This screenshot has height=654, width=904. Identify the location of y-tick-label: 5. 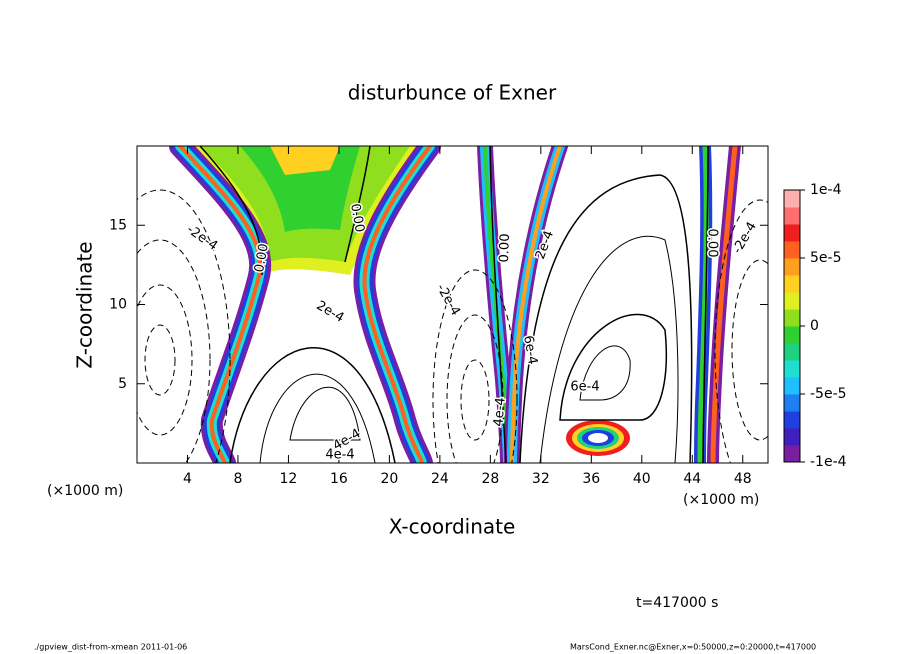
(122, 384).